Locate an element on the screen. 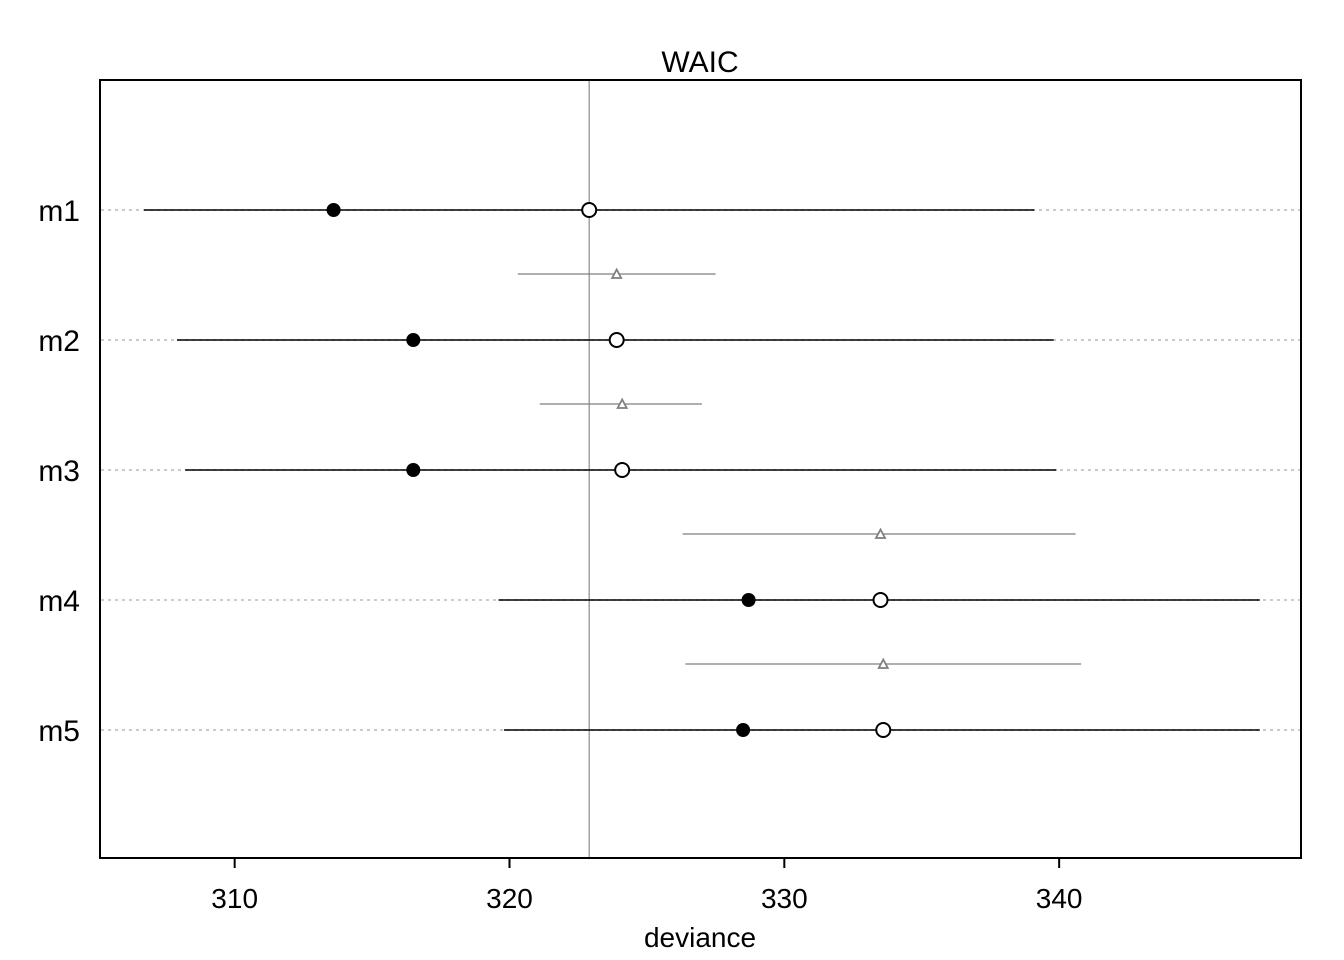  x-tick-label: 330 is located at coordinates (784, 898).